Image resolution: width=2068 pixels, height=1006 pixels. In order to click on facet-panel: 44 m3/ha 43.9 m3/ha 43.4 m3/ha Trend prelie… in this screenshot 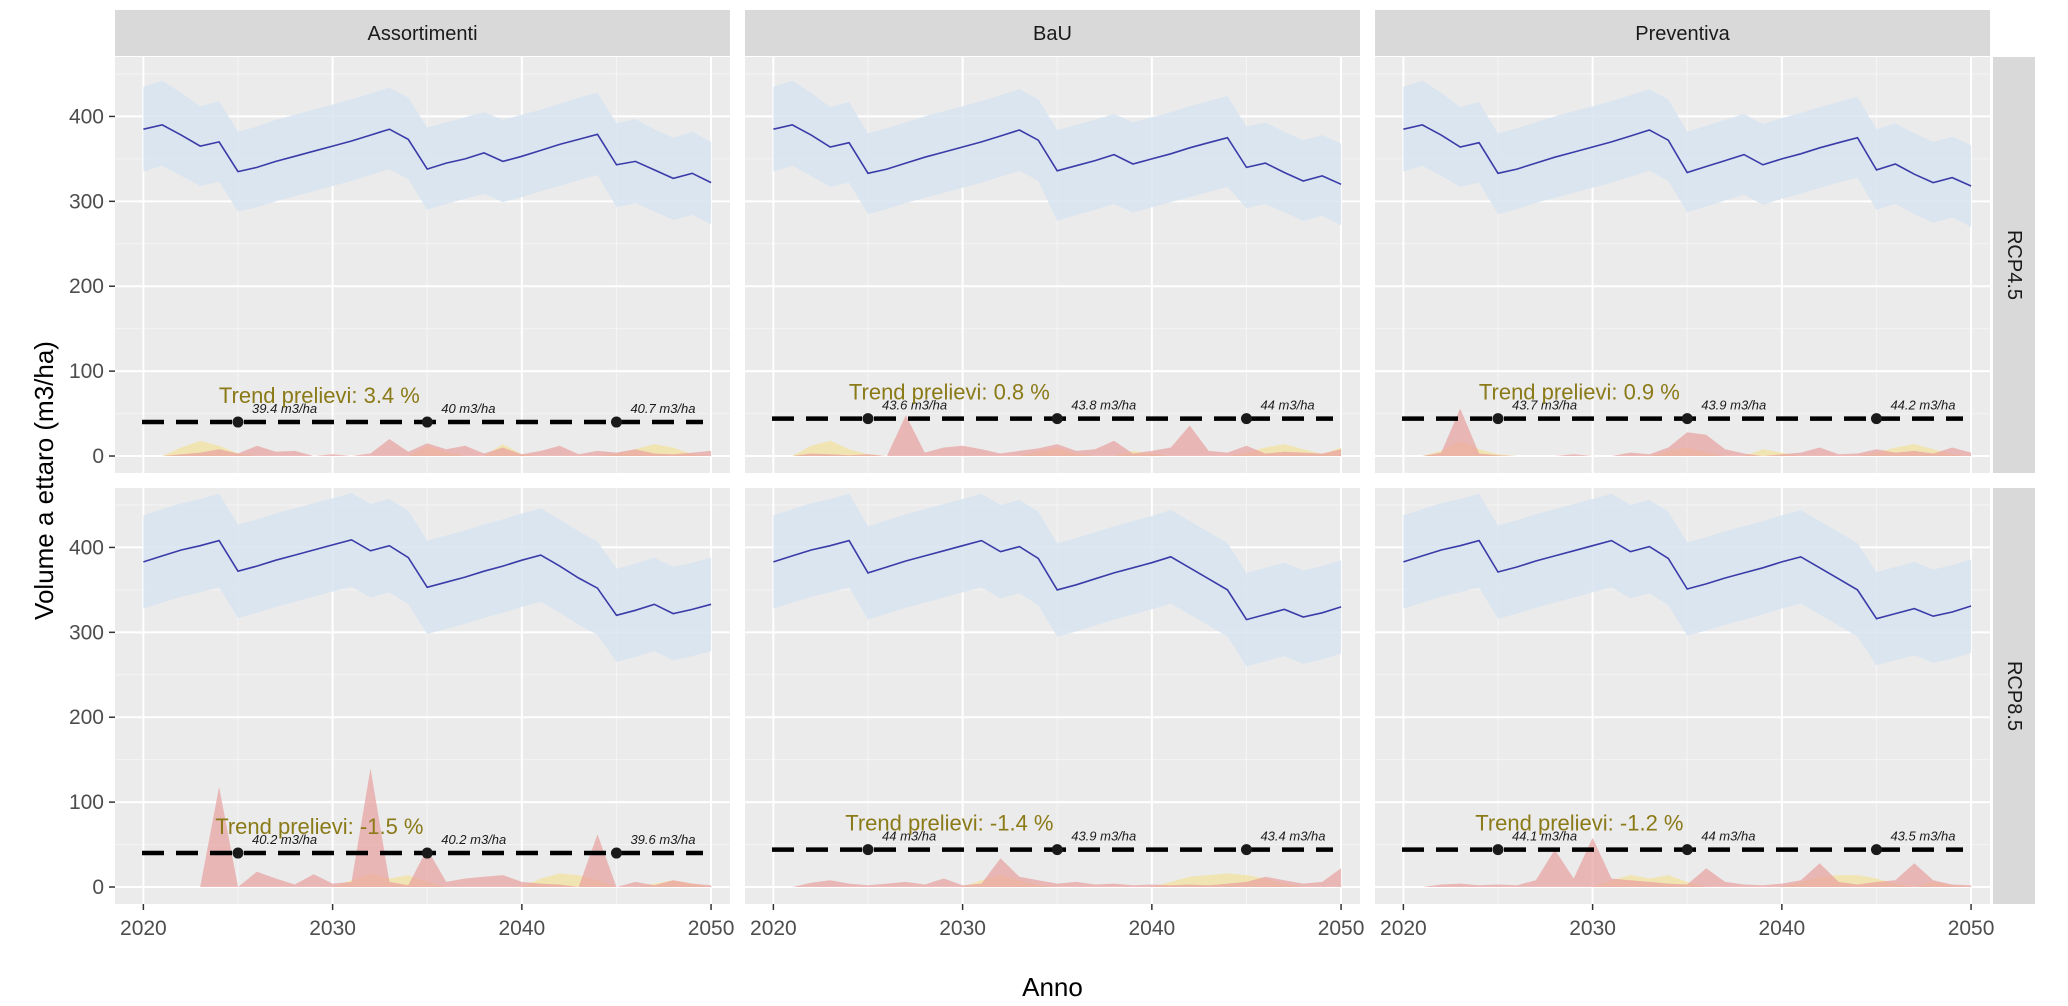, I will do `click(1052, 696)`.